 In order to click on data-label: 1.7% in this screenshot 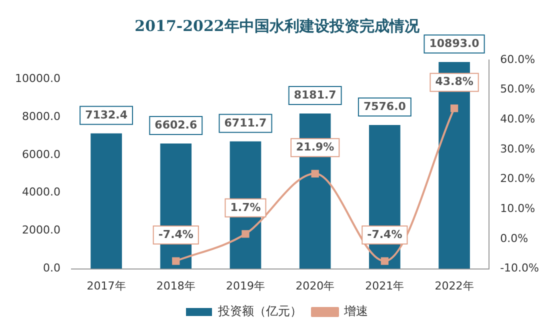, I will do `click(245, 207)`.